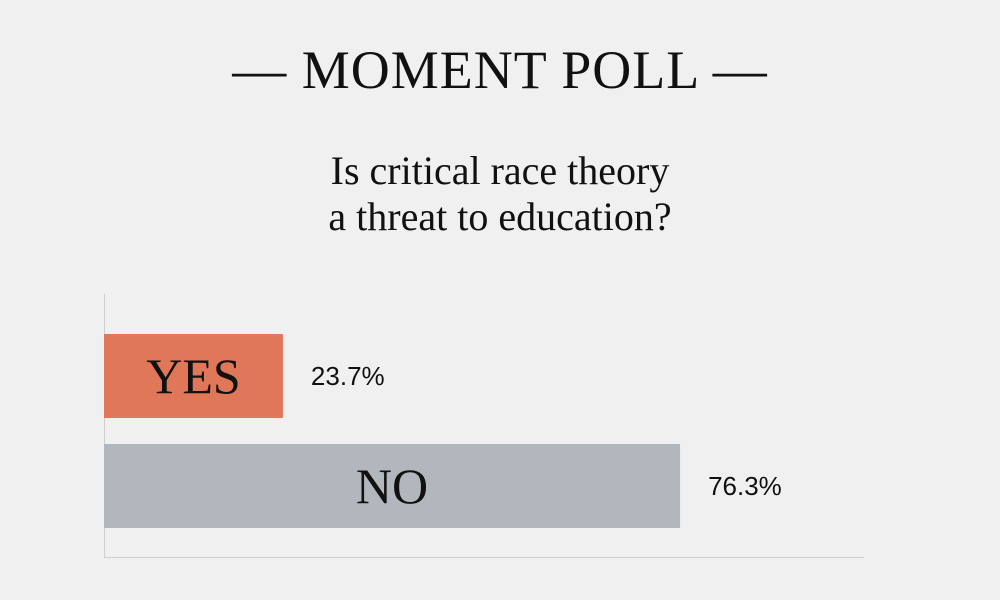  I want to click on poll-question-line-1: Is critical race theory, so click(500, 170).